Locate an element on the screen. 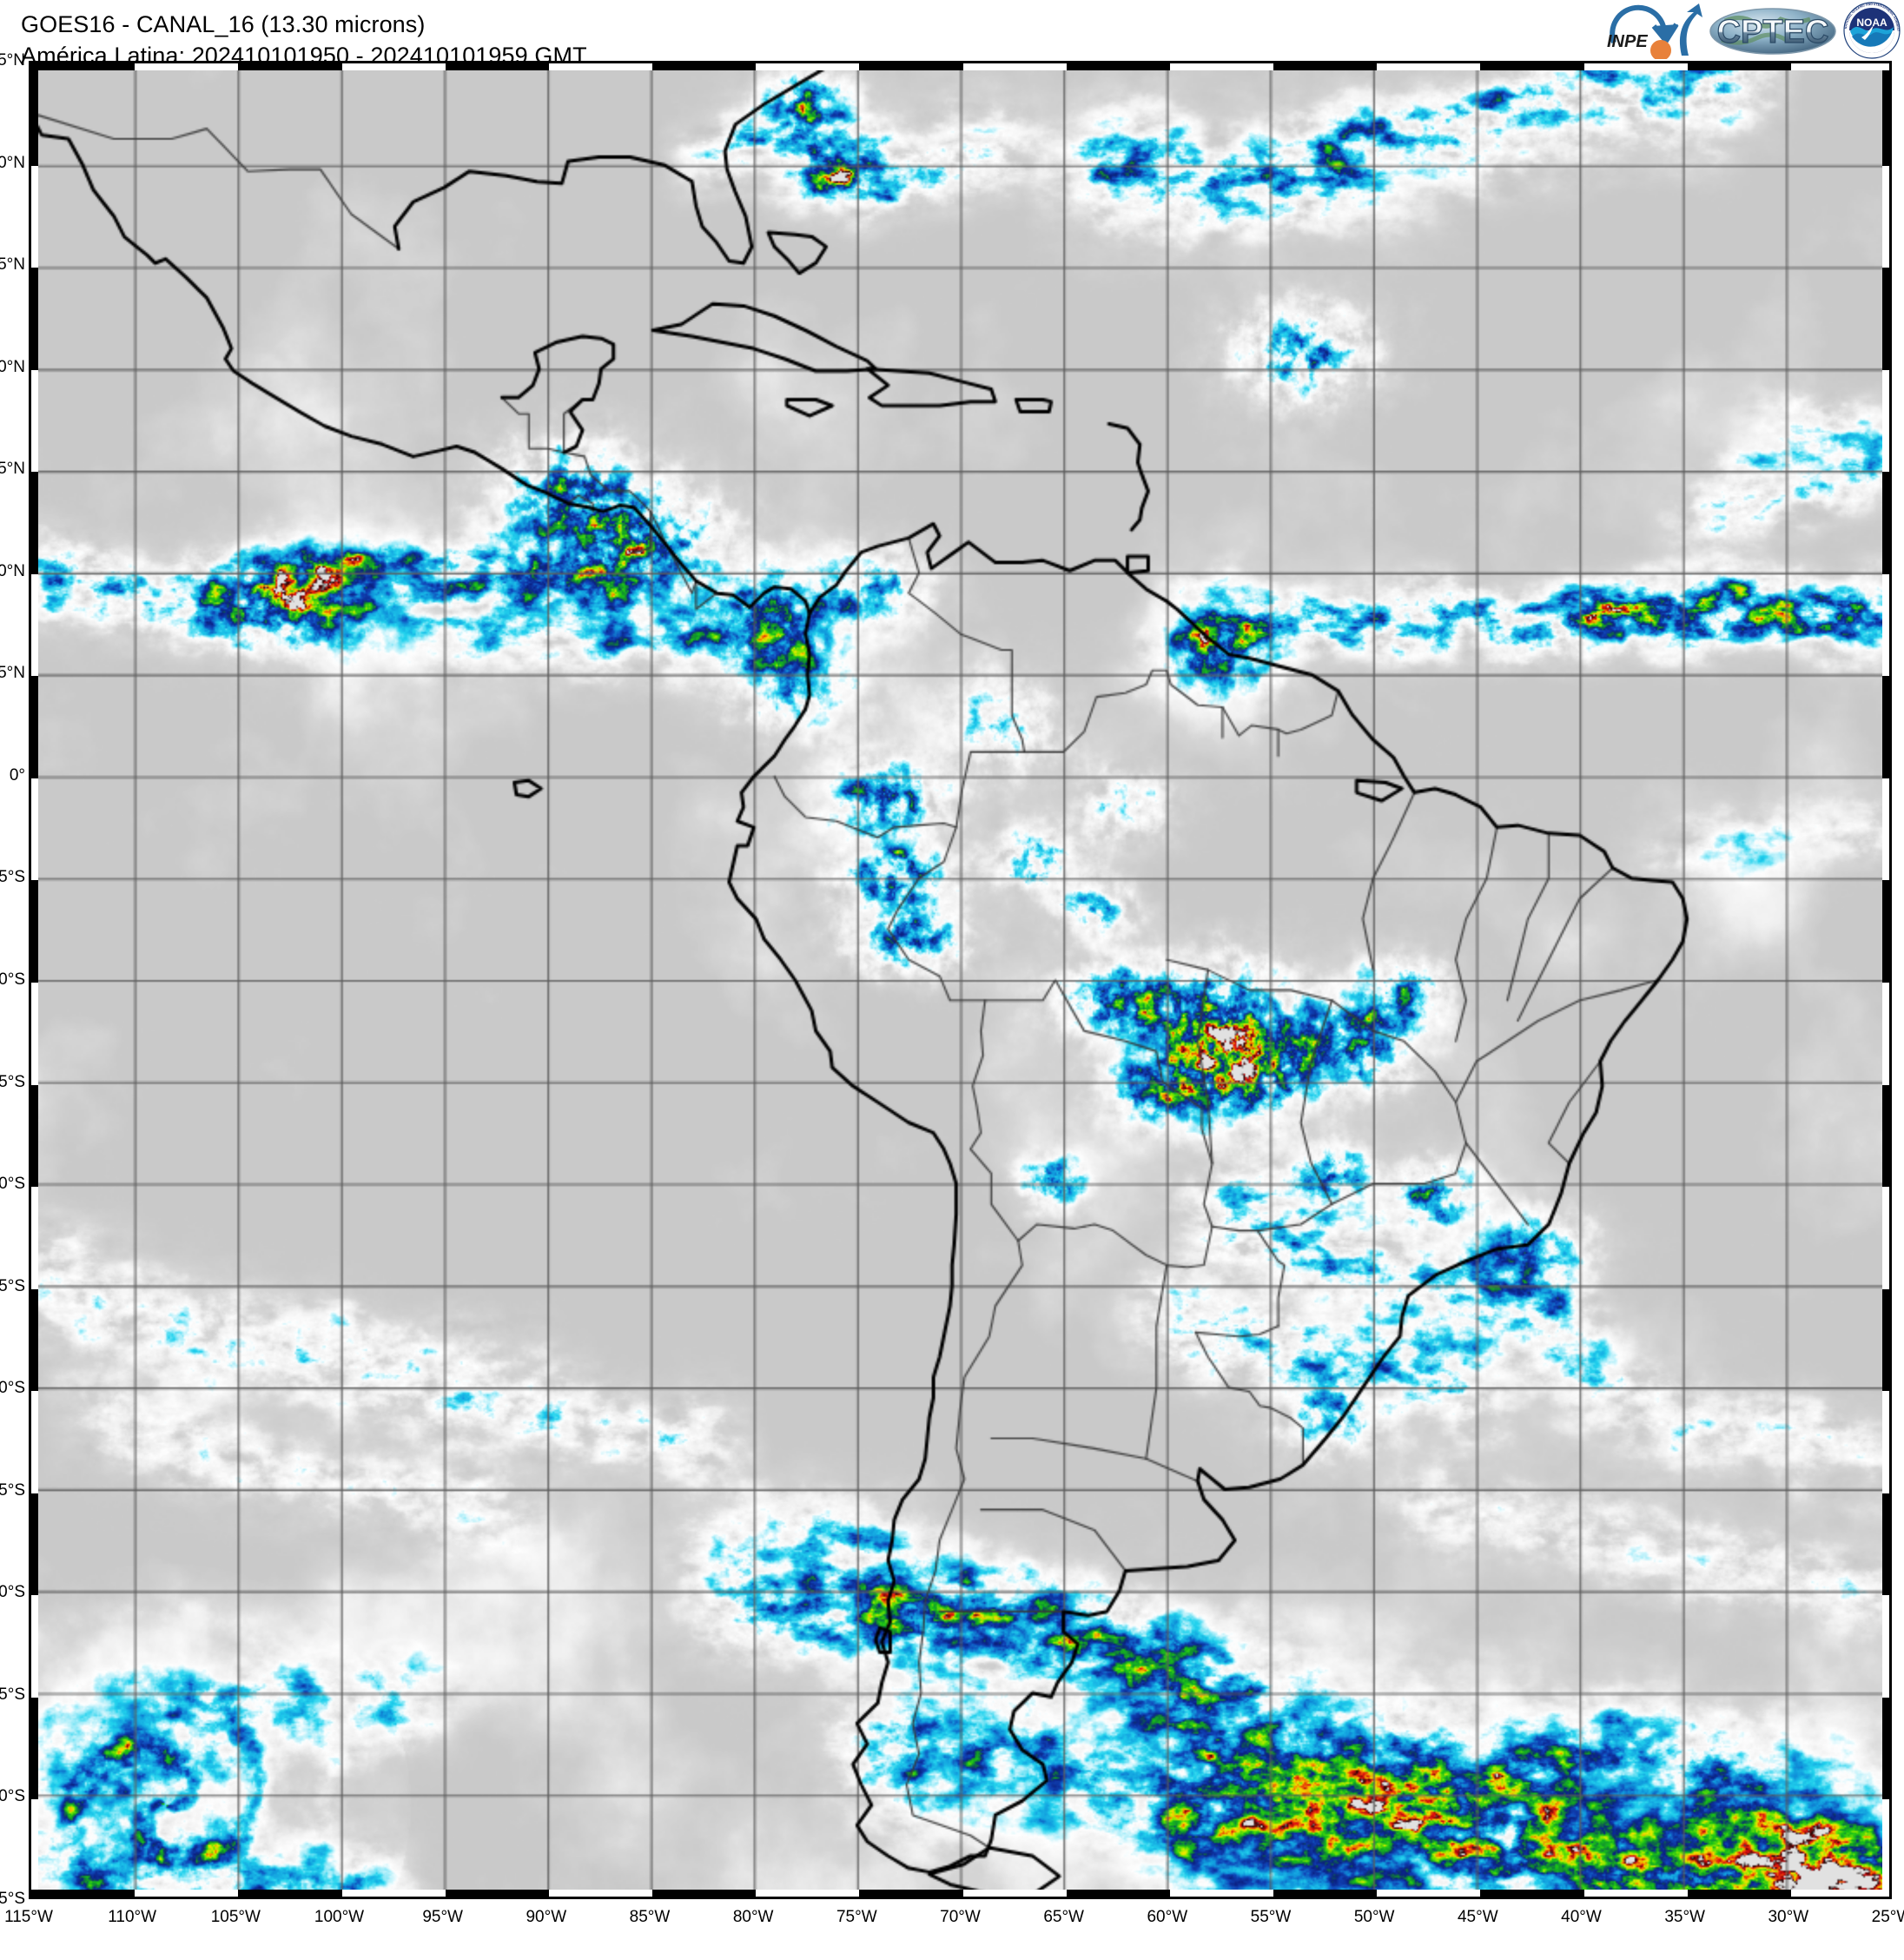 This screenshot has height=1960, width=1904. lat-tick-label: 10°S is located at coordinates (12, 979).